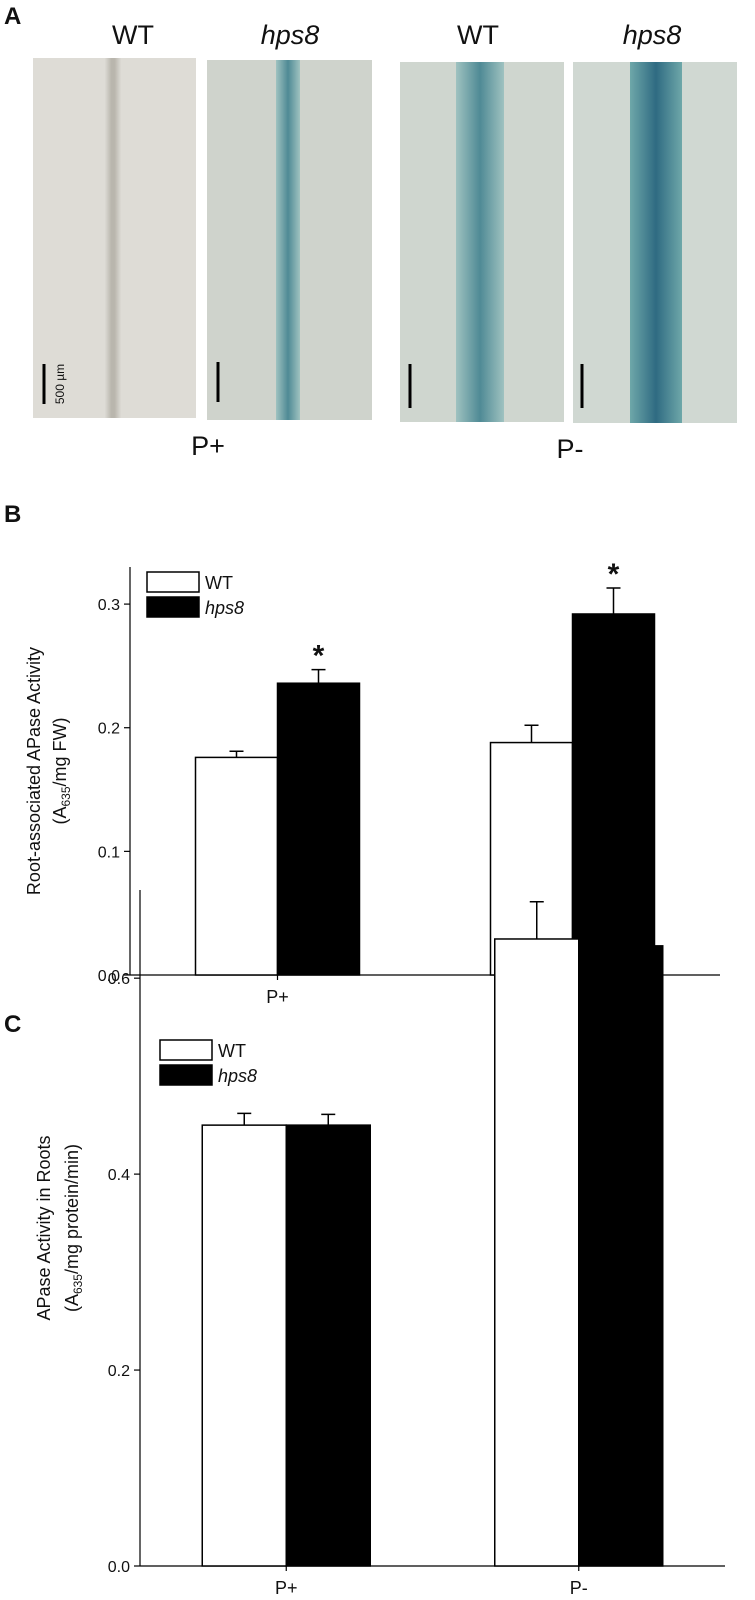 The height and width of the screenshot is (1600, 755). I want to click on group-label: P+, so click(208, 446).